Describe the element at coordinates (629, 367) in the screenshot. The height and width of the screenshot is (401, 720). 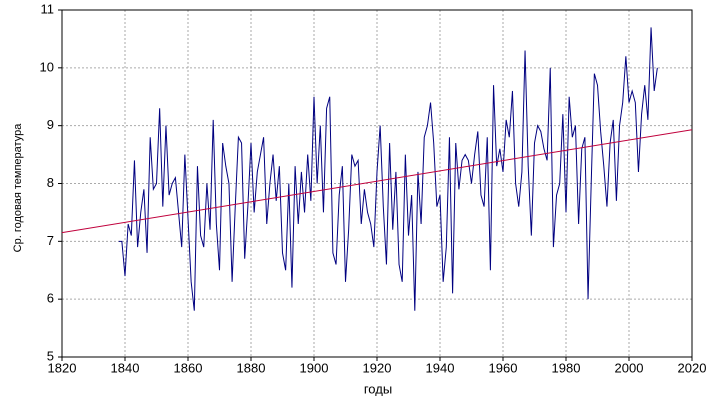
I see `x-tick-label: 2000` at that location.